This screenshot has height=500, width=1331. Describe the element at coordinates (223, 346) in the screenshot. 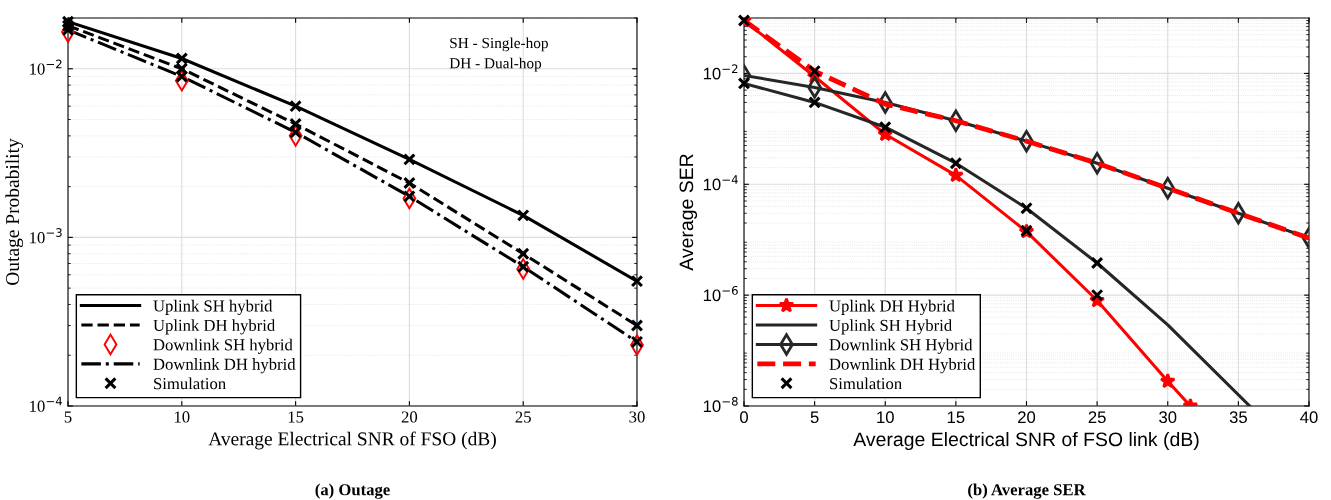

I see `legend-label: Downlink SH hybrid` at that location.